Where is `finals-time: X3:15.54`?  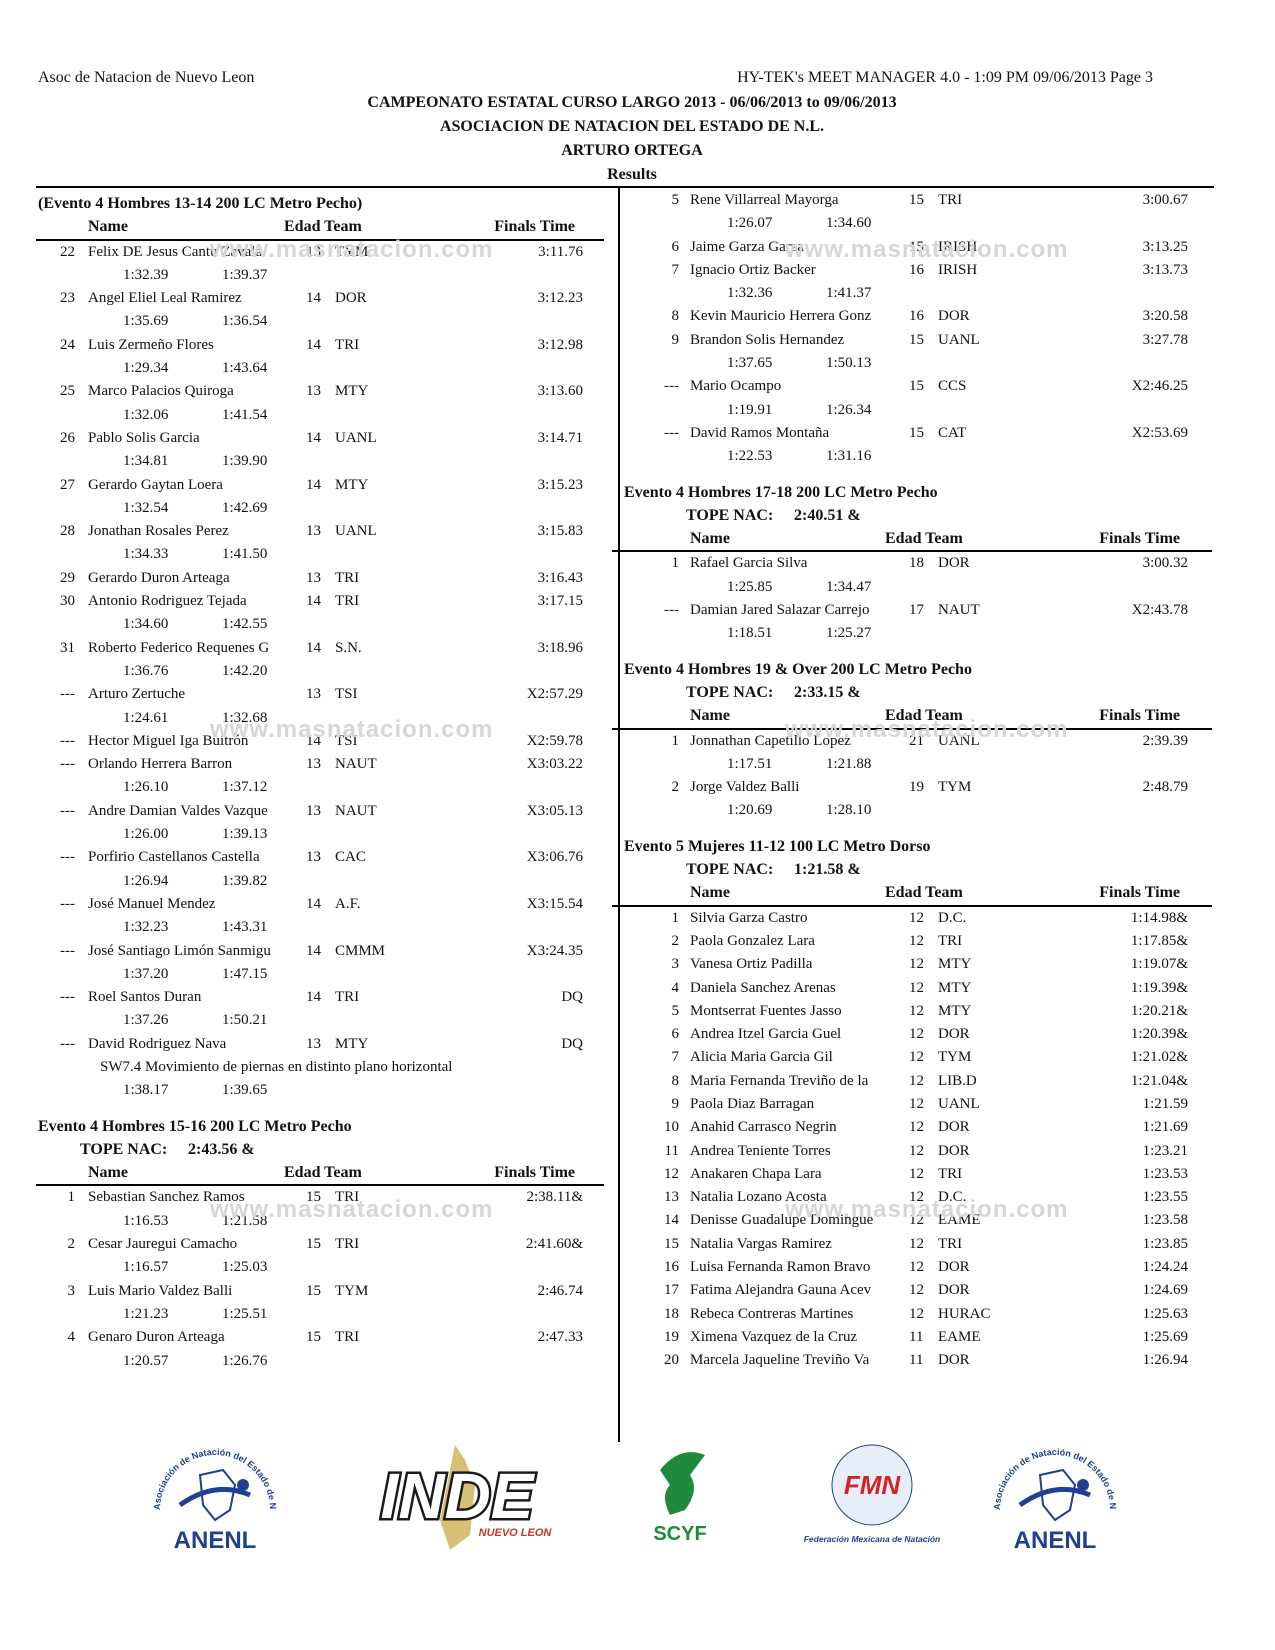
finals-time: X3:15.54 is located at coordinates (554, 903).